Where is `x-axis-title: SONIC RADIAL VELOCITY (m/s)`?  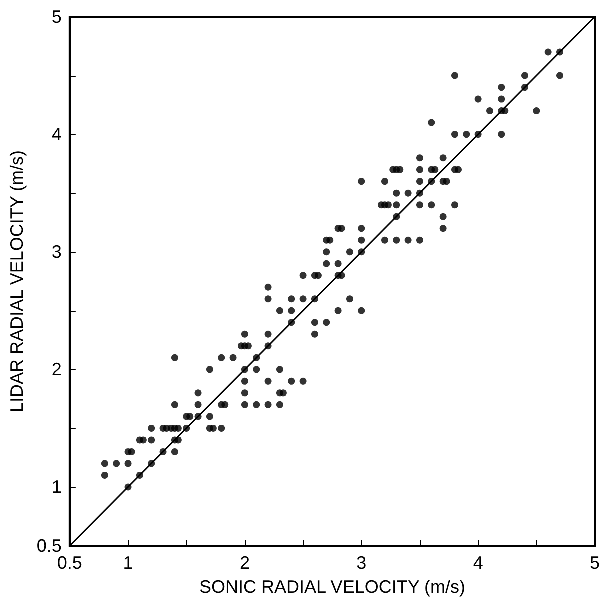
x-axis-title: SONIC RADIAL VELOCITY (m/s) is located at coordinates (332, 587).